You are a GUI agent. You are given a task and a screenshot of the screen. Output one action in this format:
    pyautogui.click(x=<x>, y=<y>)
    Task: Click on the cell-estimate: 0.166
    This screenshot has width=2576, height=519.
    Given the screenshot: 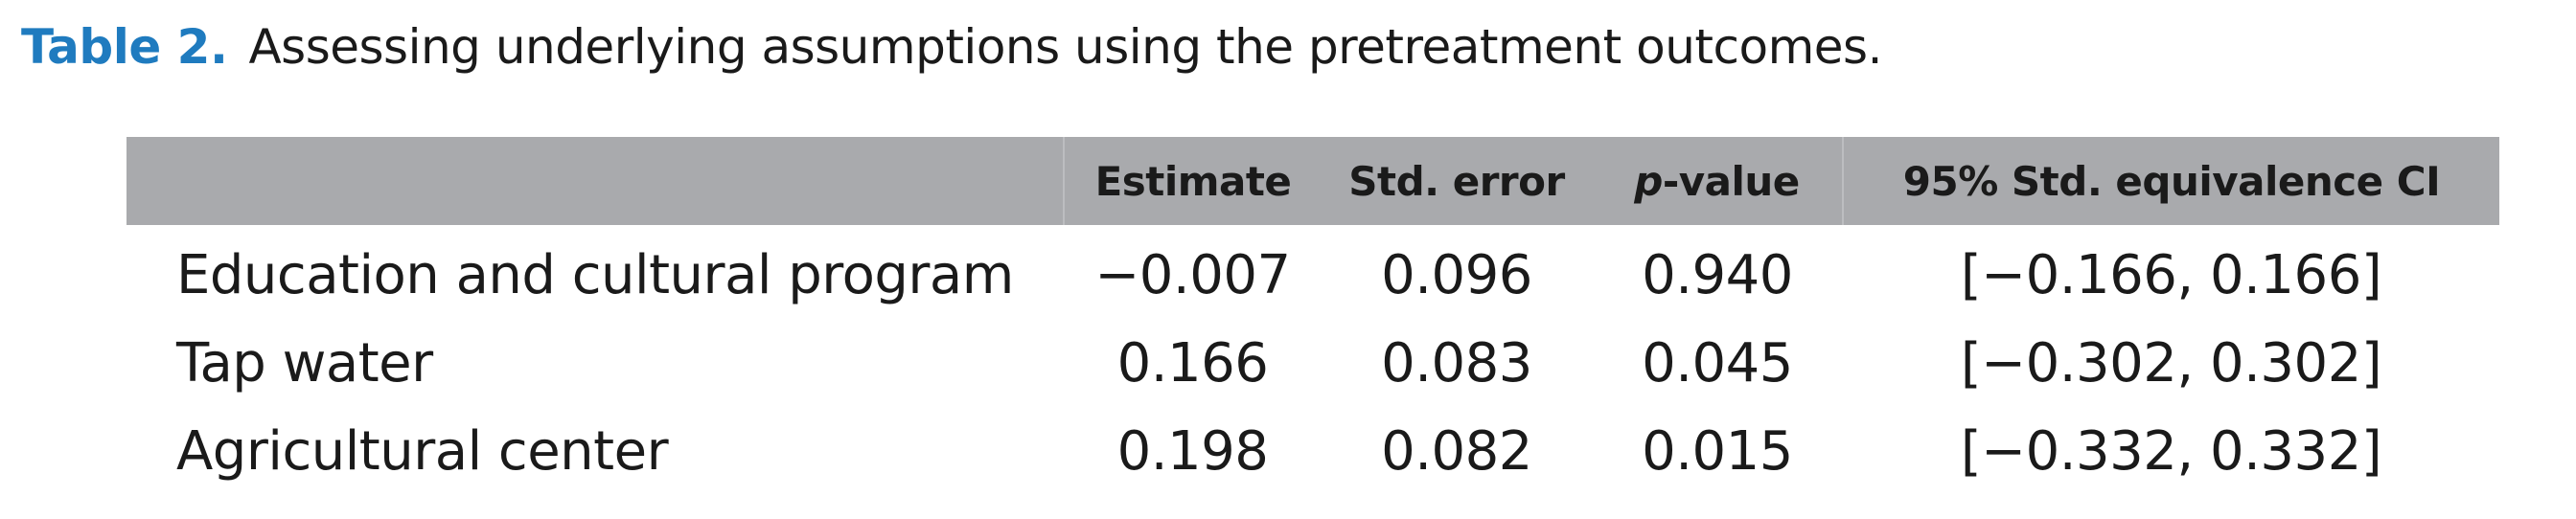 What is the action you would take?
    pyautogui.click(x=1192, y=363)
    